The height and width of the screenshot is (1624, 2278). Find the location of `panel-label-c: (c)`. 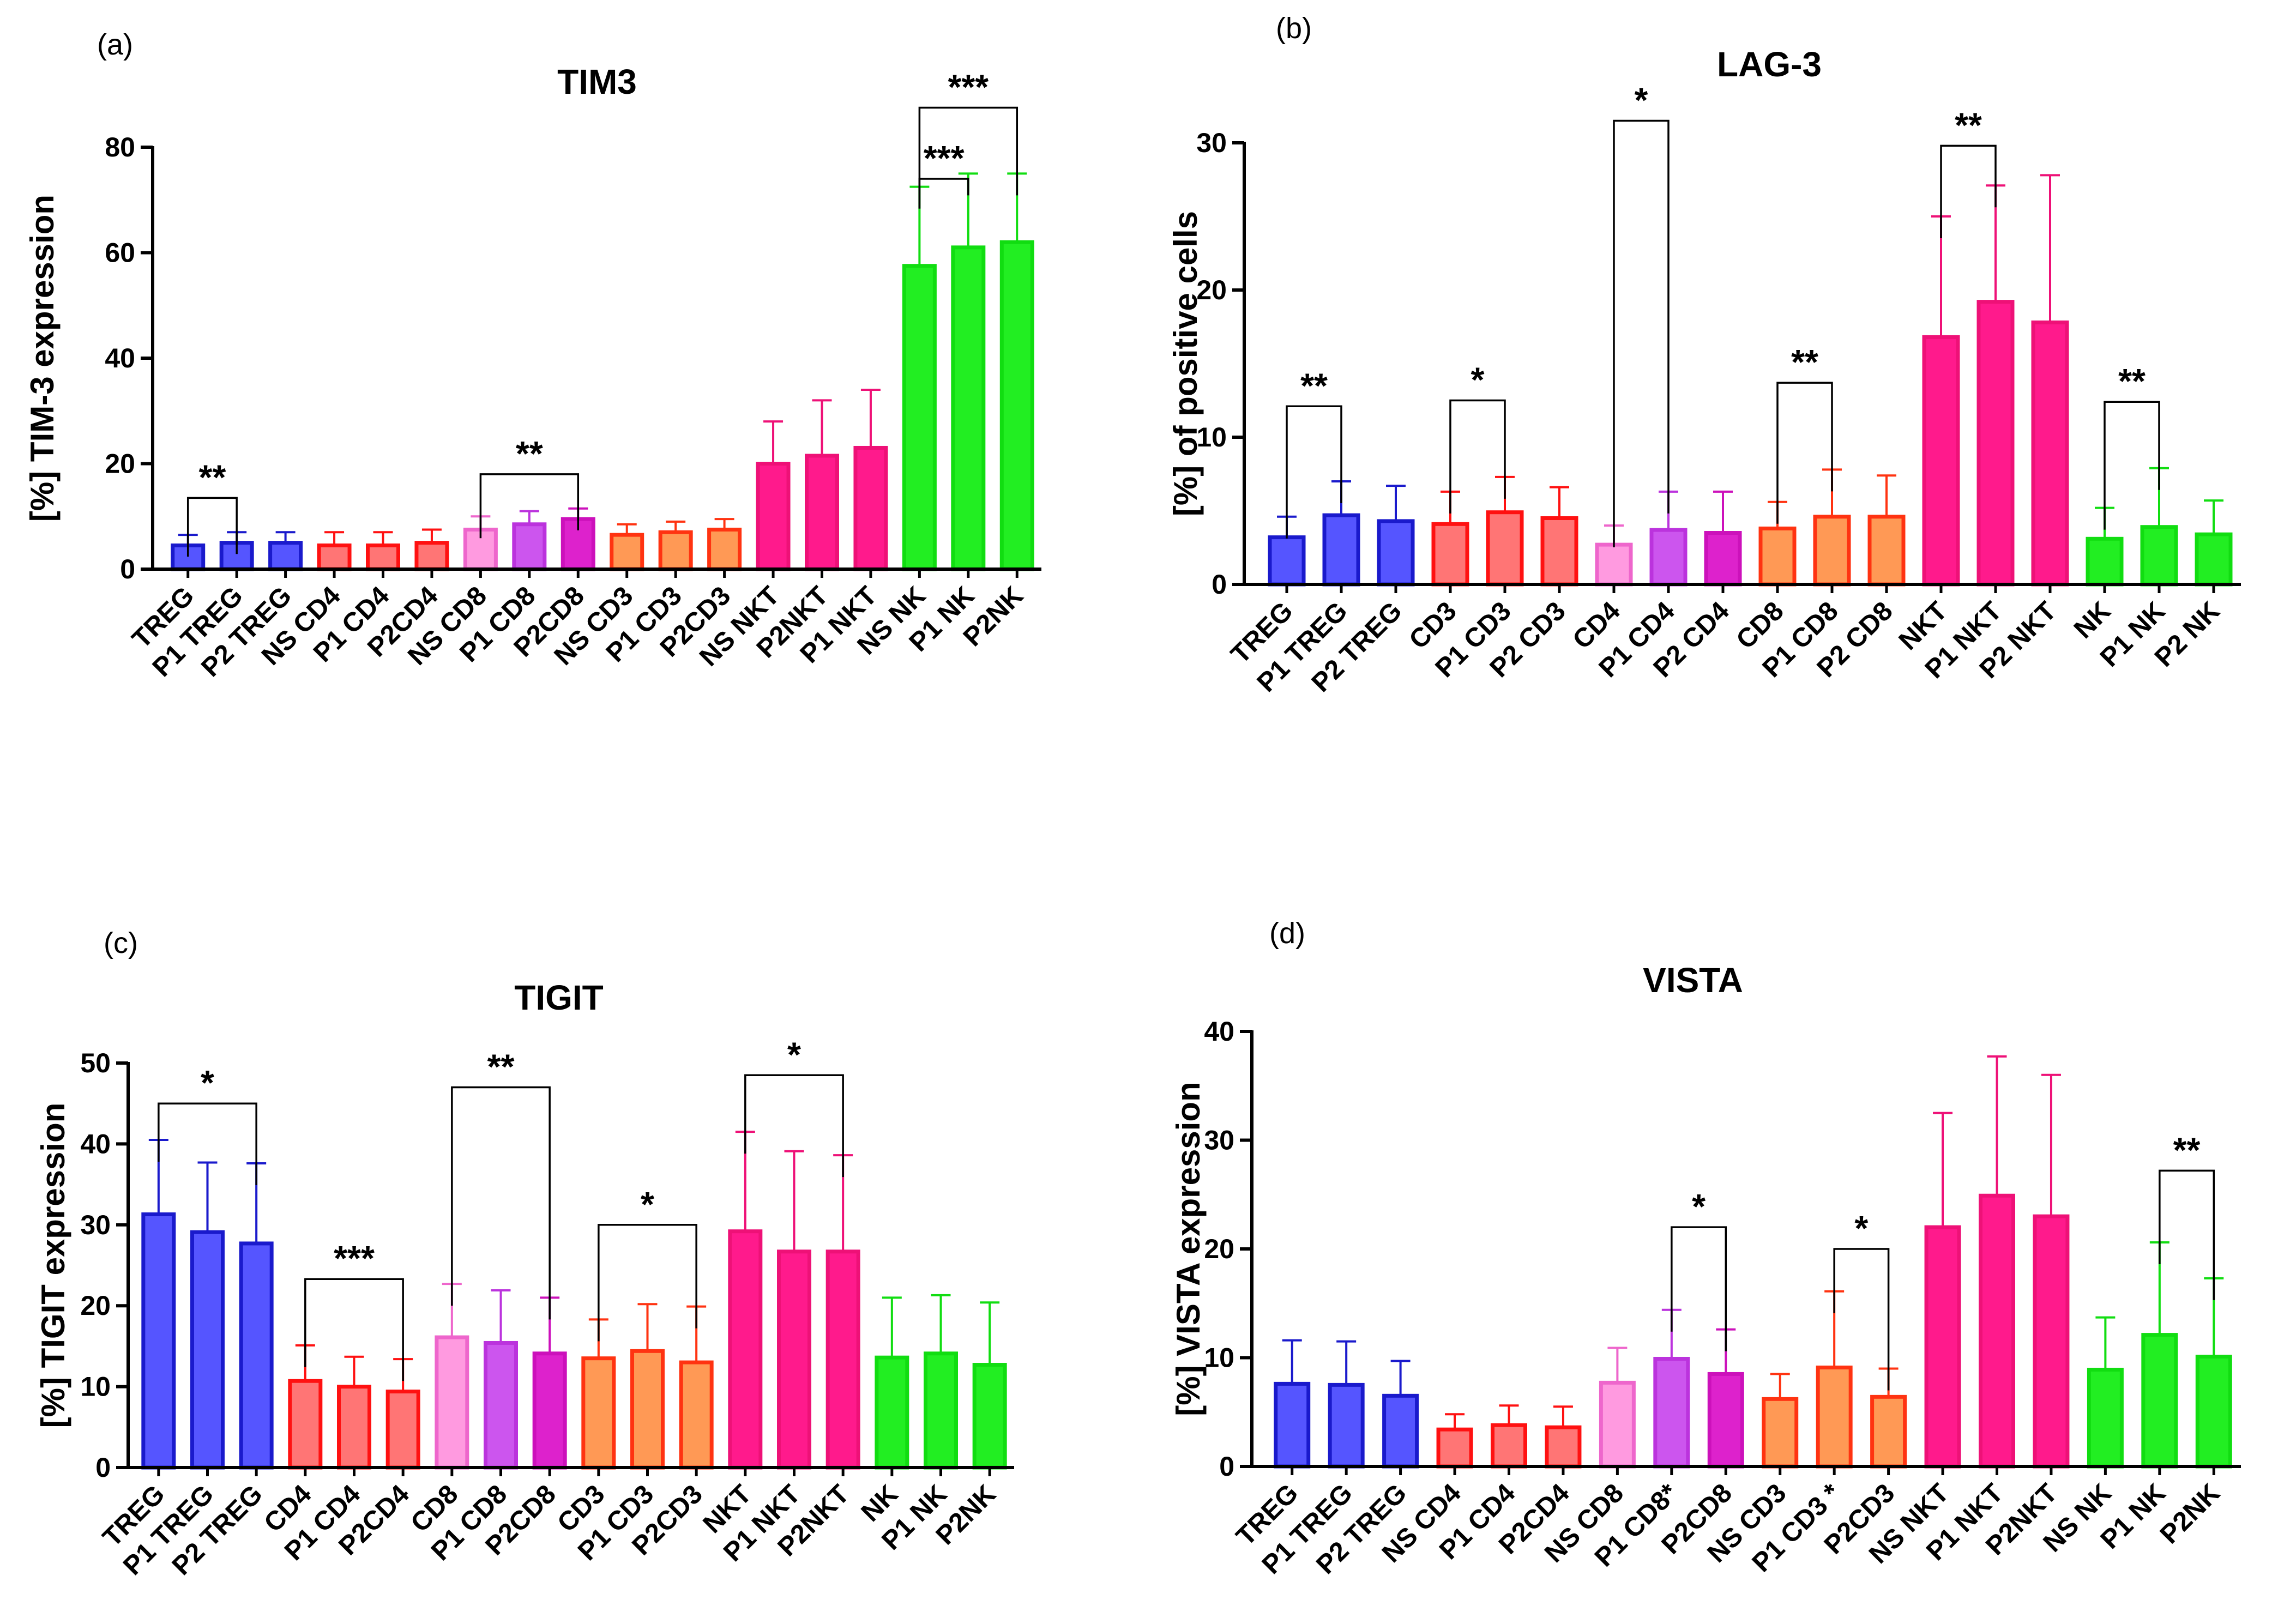

panel-label-c: (c) is located at coordinates (121, 943).